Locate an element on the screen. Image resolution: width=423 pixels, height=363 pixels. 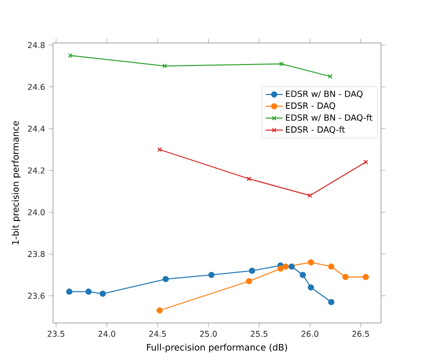
x-tick-label: 26.5 is located at coordinates (360, 333).